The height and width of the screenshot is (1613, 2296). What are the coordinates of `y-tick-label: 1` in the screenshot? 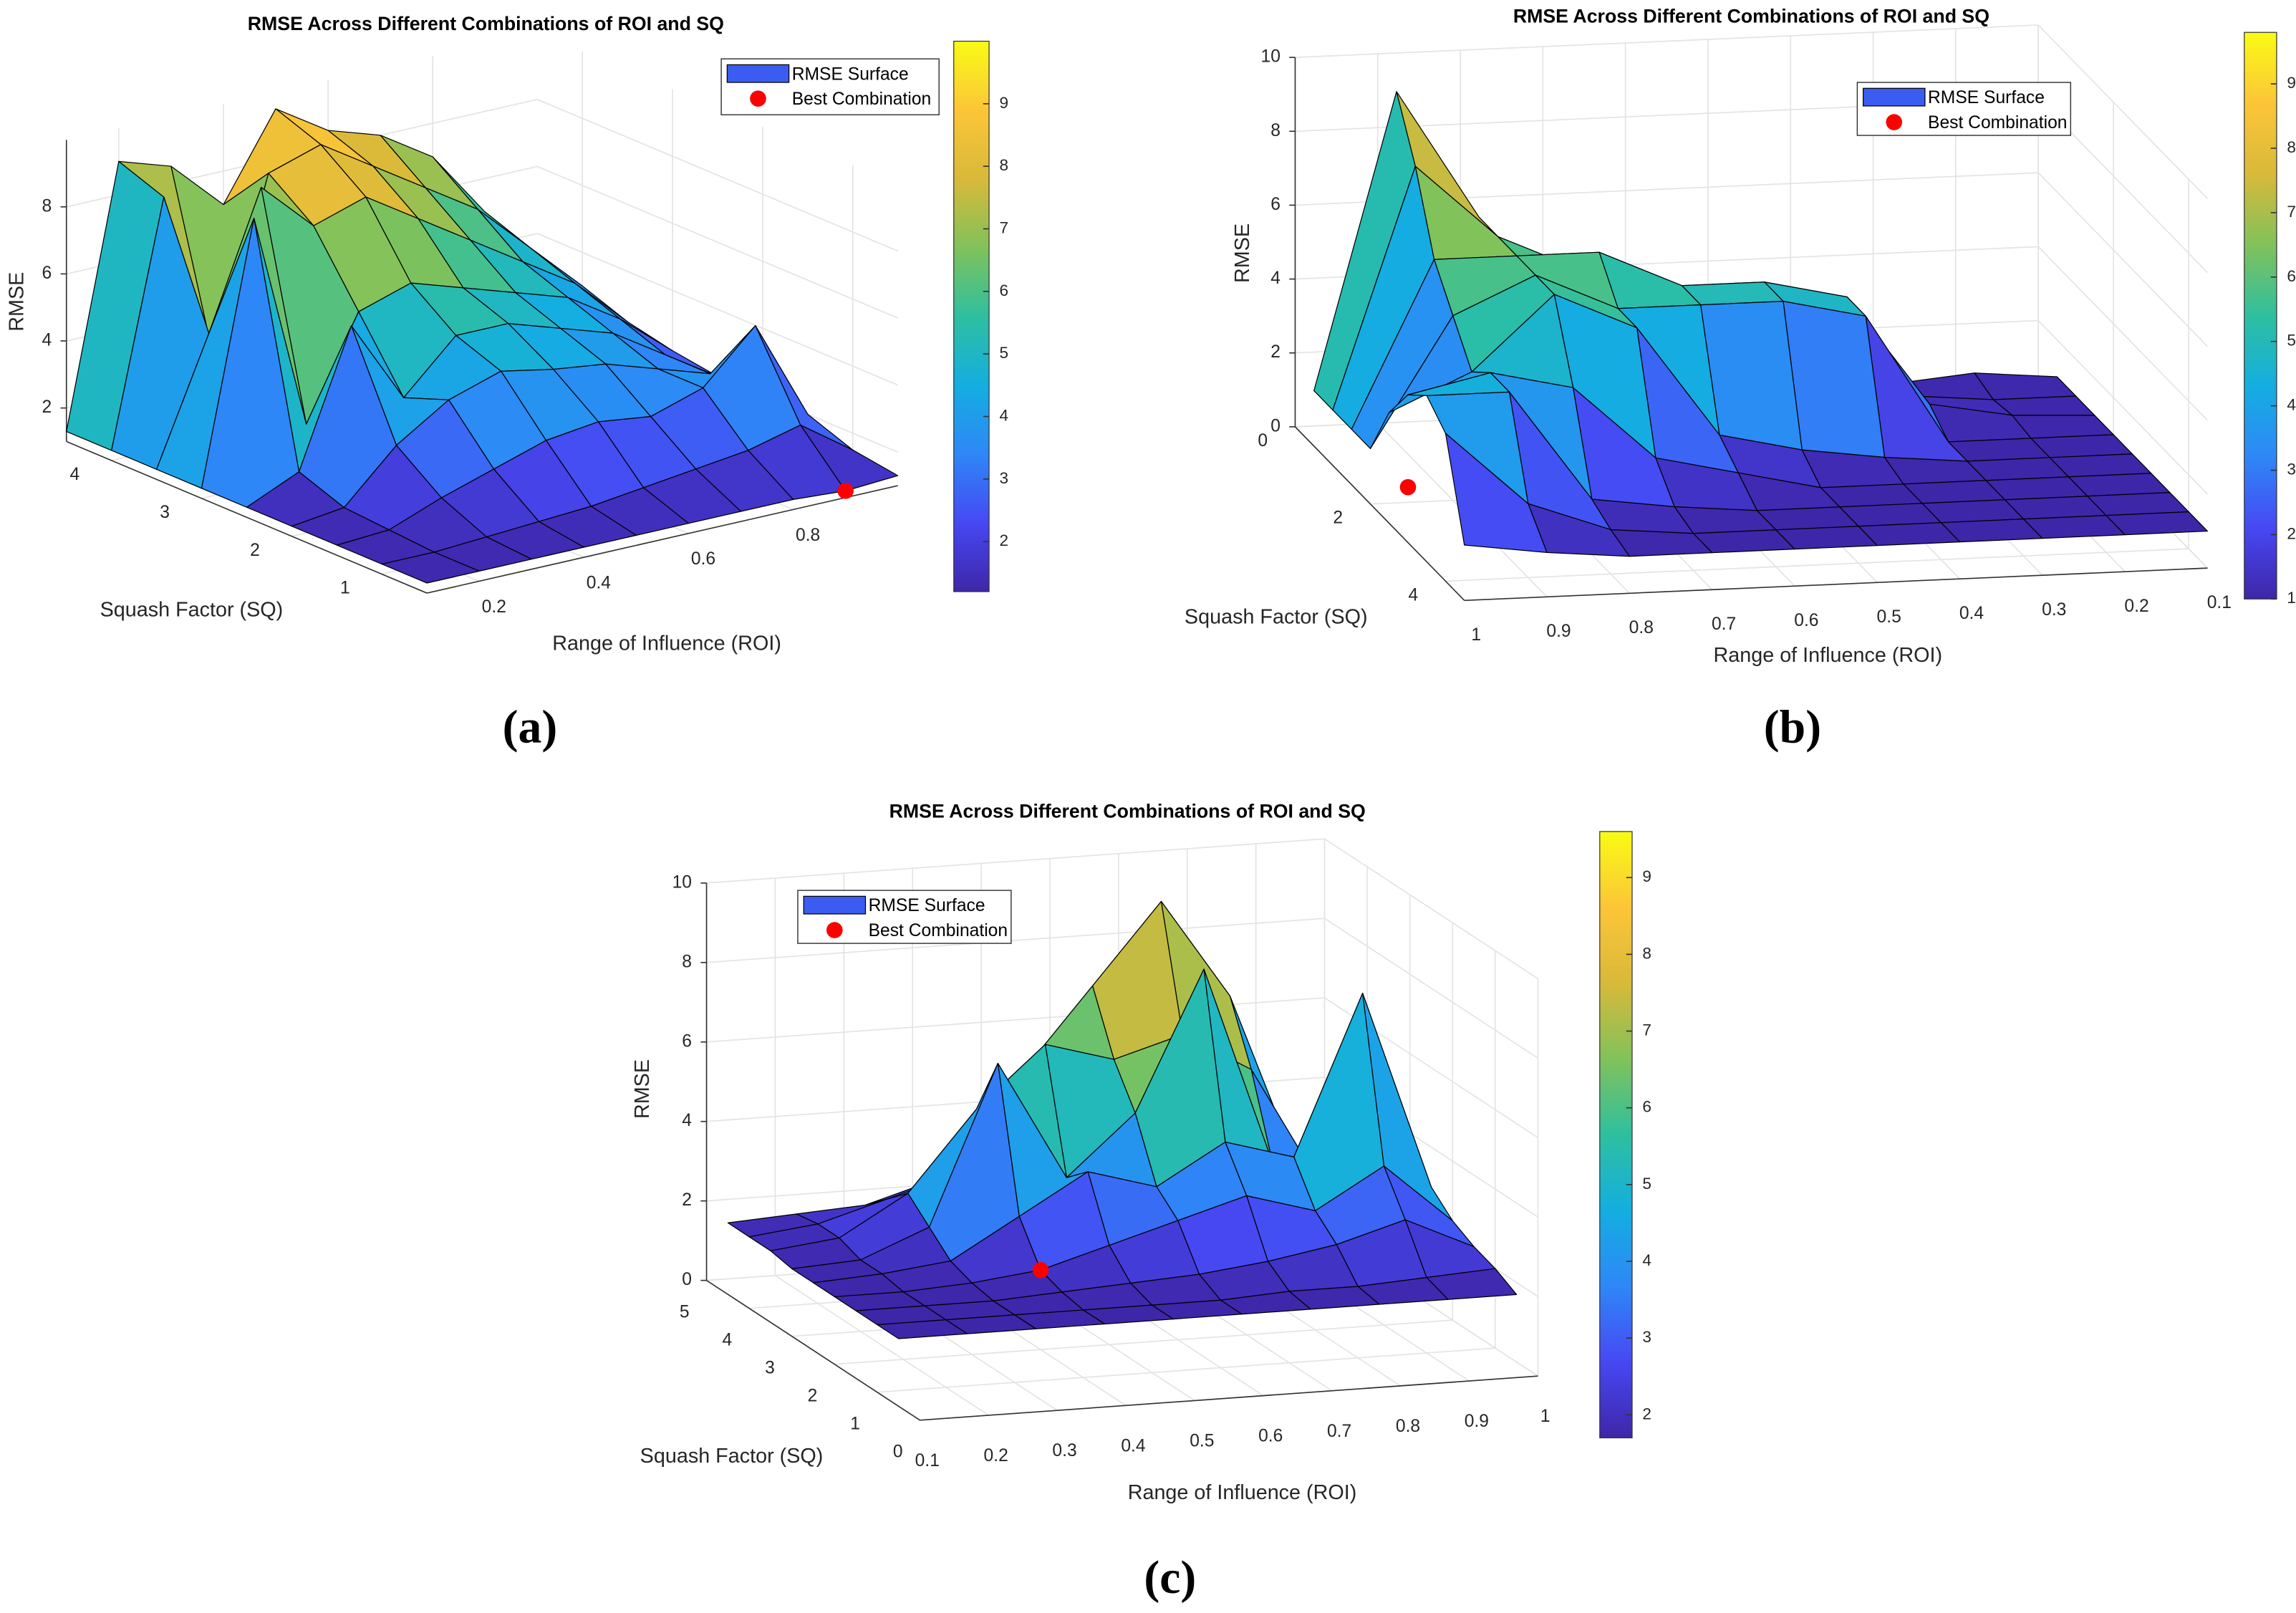 It's located at (855, 1424).